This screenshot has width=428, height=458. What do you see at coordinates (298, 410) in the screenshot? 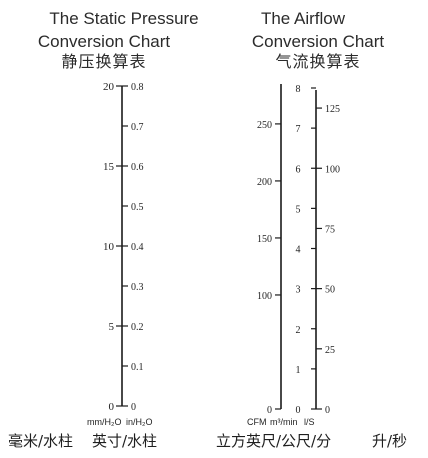
I see `m3-min-tick-label-0: 0` at bounding box center [298, 410].